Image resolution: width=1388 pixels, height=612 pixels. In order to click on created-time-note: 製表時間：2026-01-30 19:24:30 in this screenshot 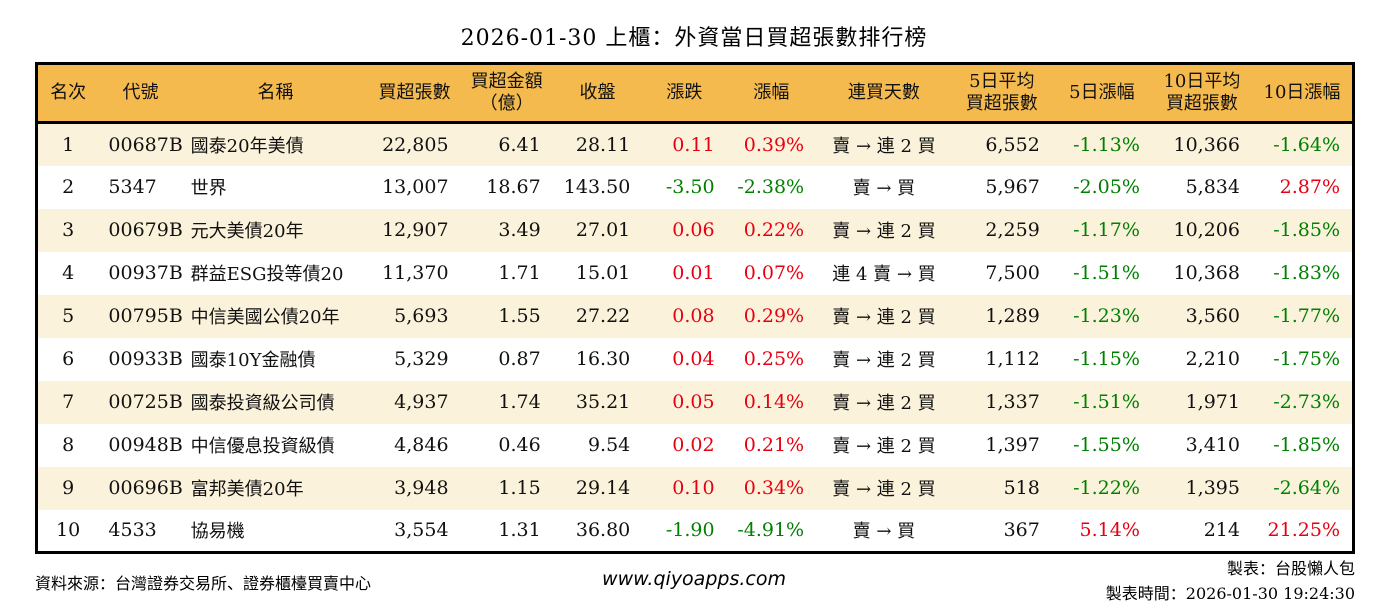, I will do `click(1230, 593)`.